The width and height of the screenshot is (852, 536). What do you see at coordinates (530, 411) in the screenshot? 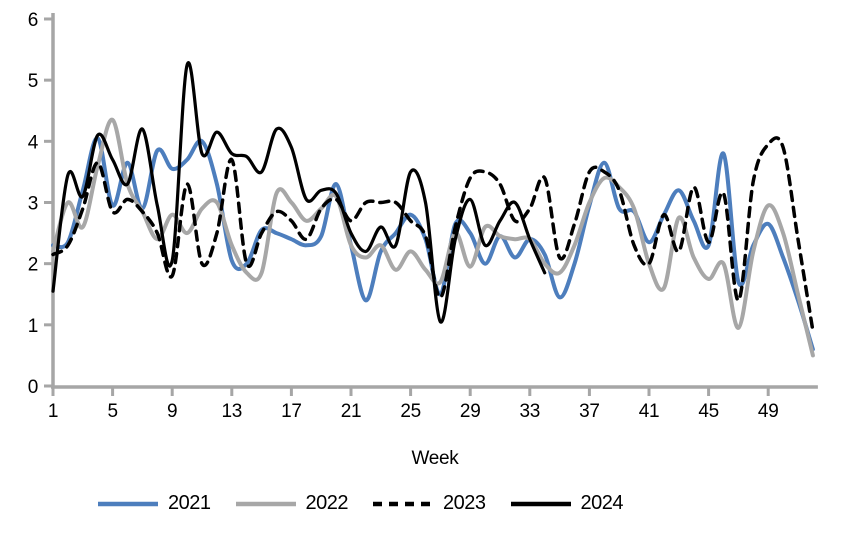
I see `x-axis-tick-label: 33` at bounding box center [530, 411].